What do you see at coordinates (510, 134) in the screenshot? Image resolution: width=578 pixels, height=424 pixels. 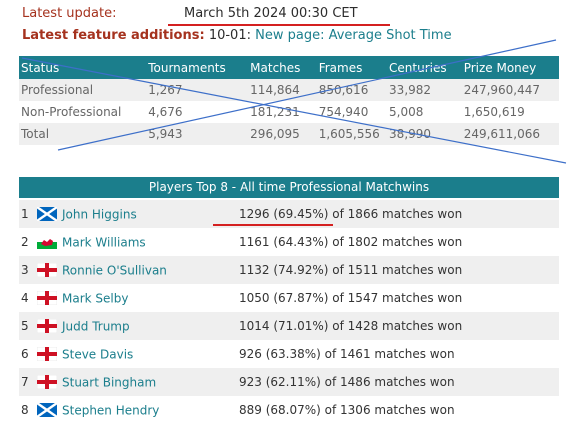 I see `table-cell: 249,611,066` at bounding box center [510, 134].